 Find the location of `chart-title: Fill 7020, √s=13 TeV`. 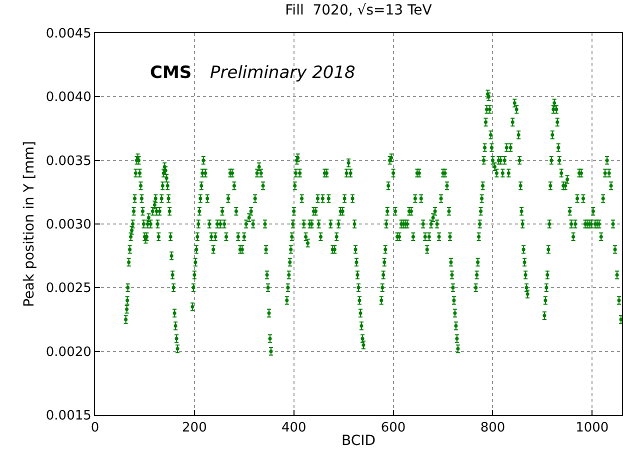

chart-title: Fill 7020, √s=13 TeV is located at coordinates (358, 10).